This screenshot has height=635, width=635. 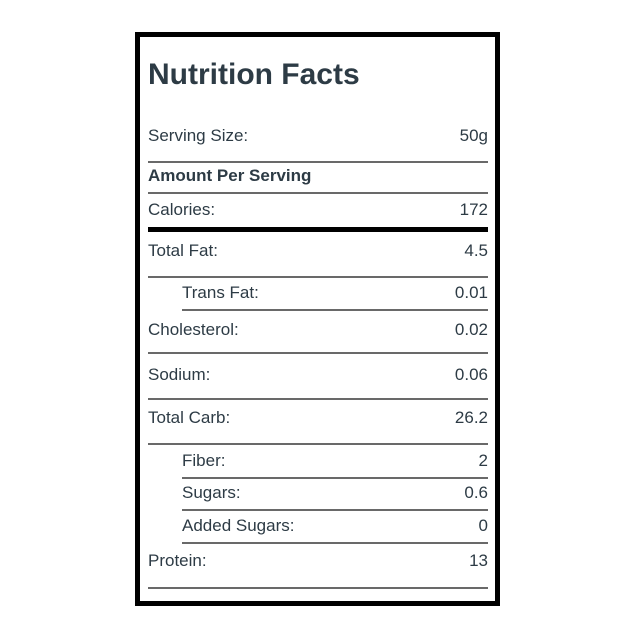 What do you see at coordinates (473, 209) in the screenshot?
I see `nutrient-value: 172` at bounding box center [473, 209].